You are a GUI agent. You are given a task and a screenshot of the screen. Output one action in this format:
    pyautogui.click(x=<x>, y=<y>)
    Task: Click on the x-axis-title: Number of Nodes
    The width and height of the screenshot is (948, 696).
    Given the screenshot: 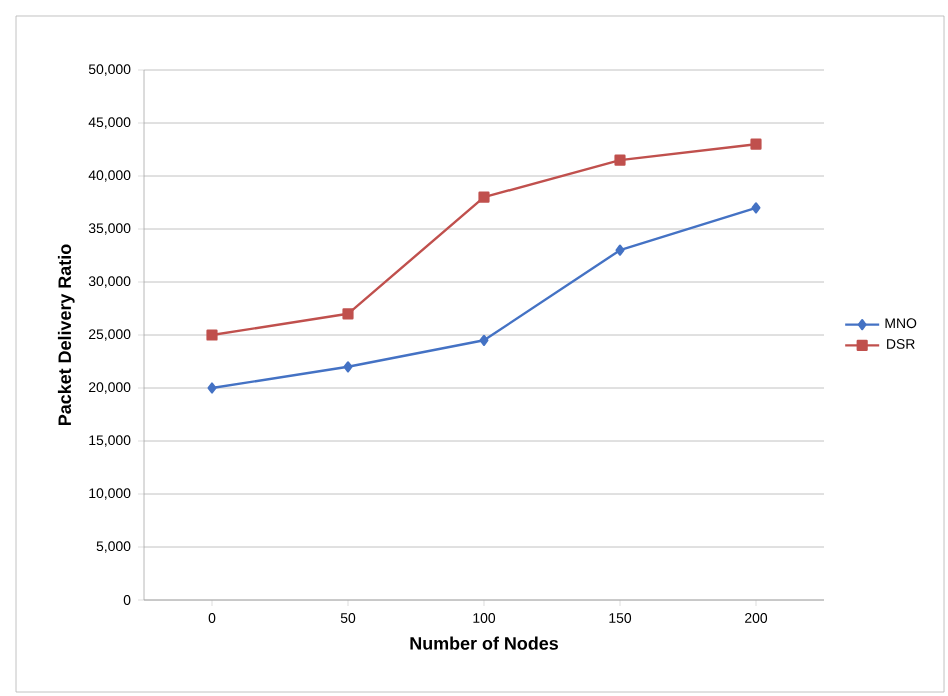 What is the action you would take?
    pyautogui.click(x=484, y=643)
    